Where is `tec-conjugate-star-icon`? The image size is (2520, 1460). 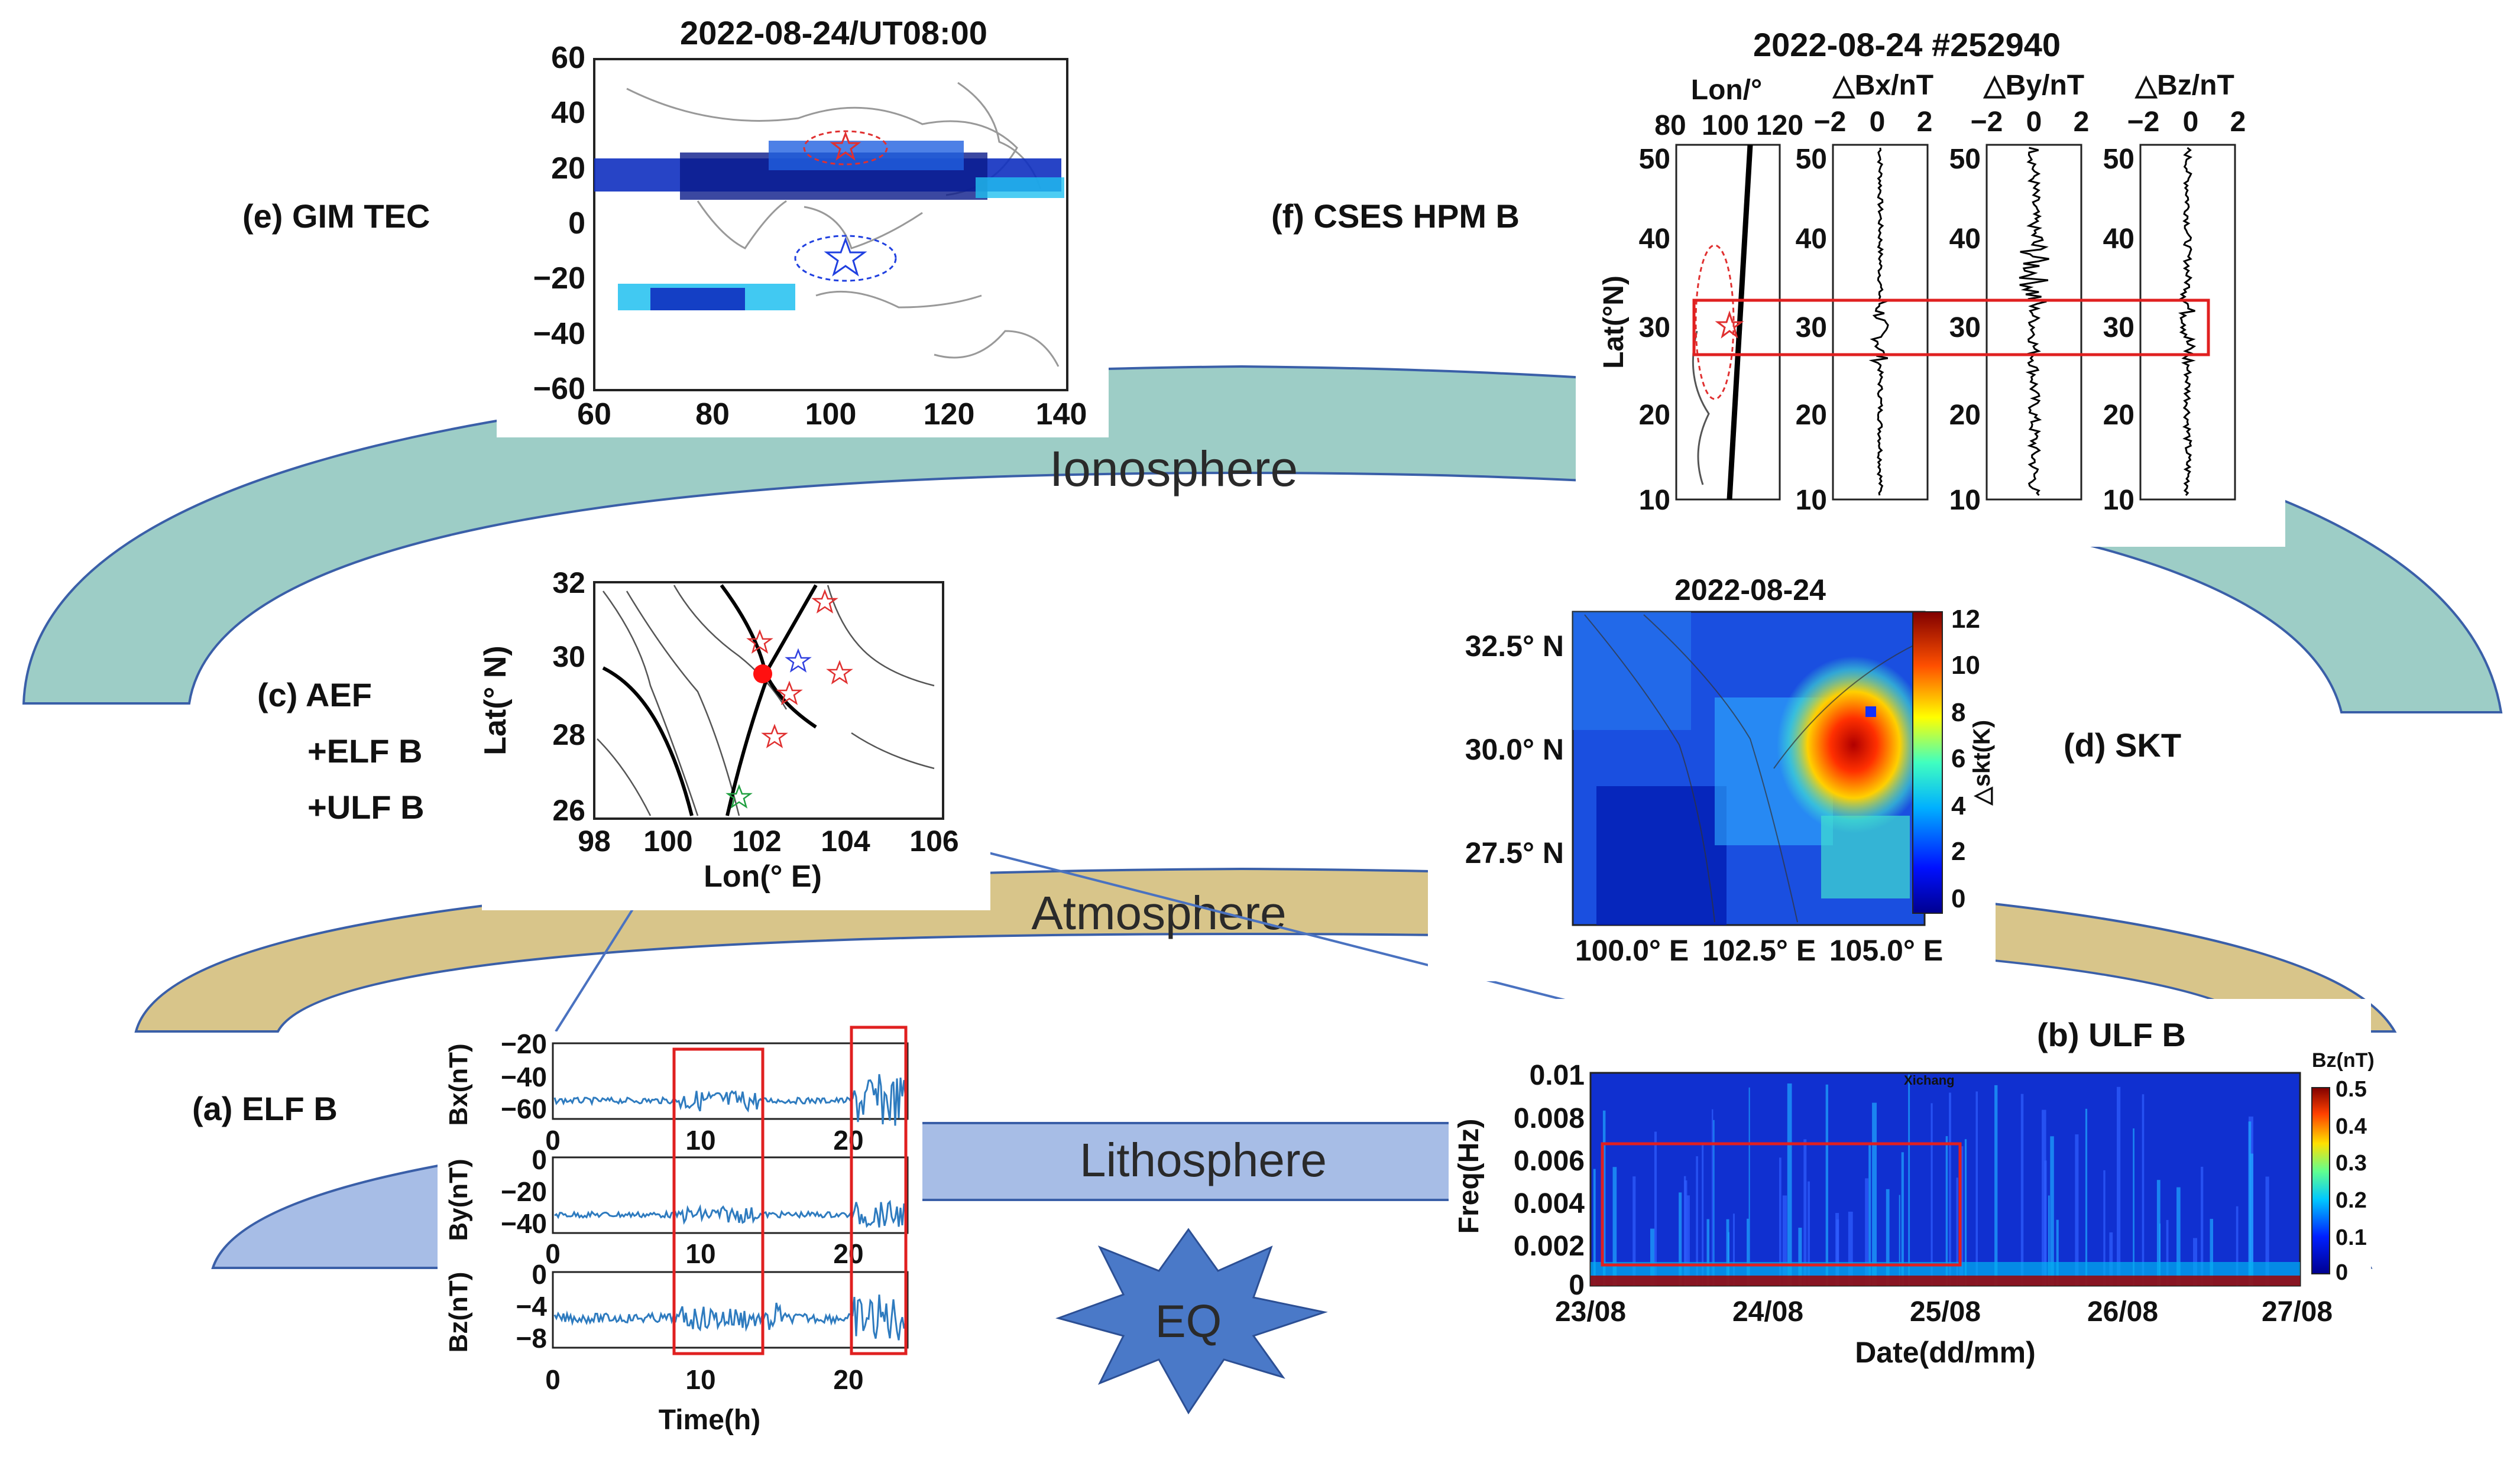
tec-conjugate-star-icon is located at coordinates (845, 257).